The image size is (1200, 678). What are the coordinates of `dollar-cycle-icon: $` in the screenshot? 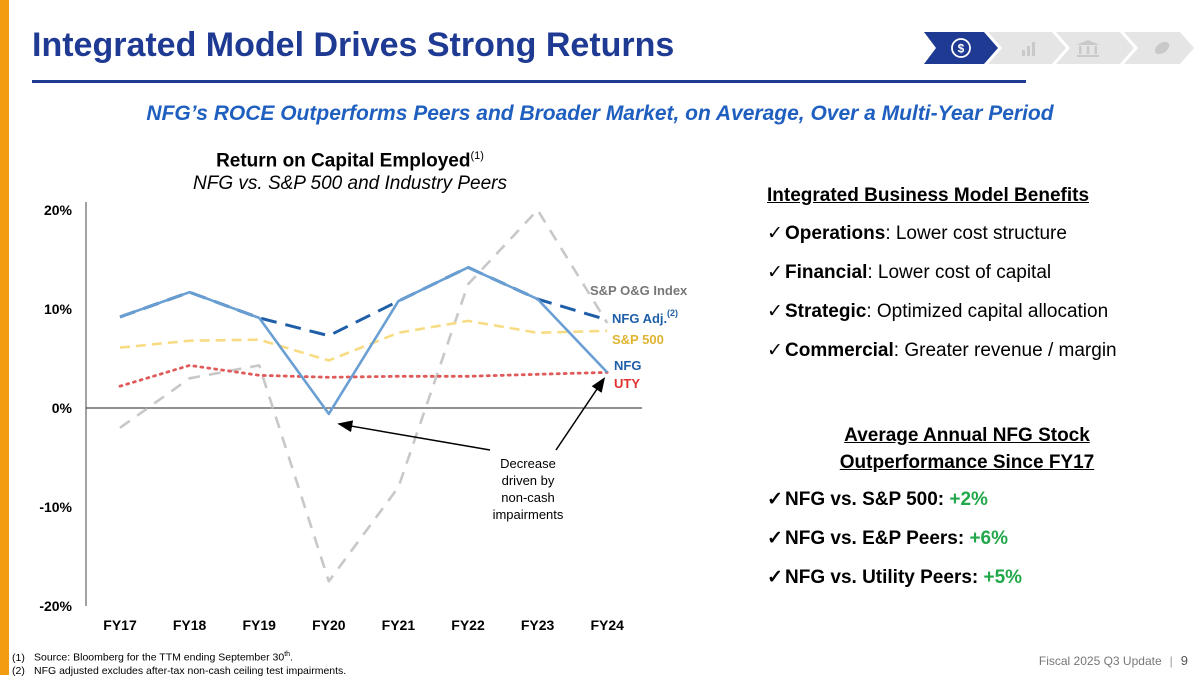 It's located at (961, 48).